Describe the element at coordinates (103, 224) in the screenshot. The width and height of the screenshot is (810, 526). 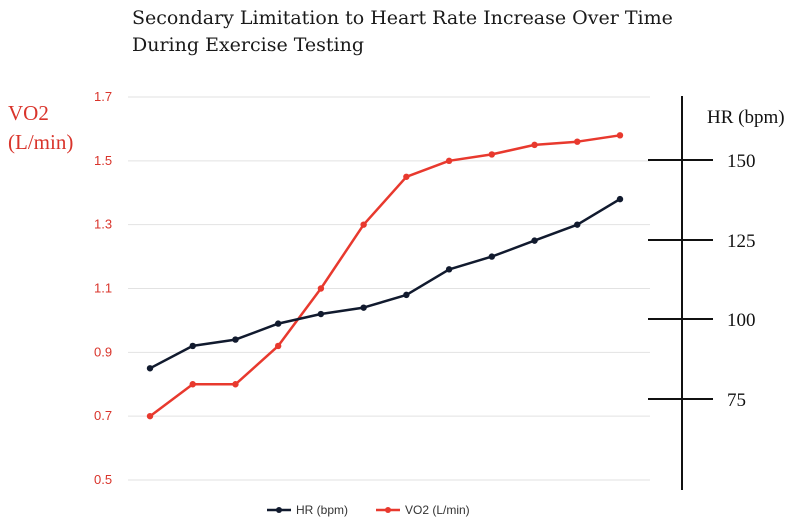
I see `left-tick-label: 1.3` at that location.